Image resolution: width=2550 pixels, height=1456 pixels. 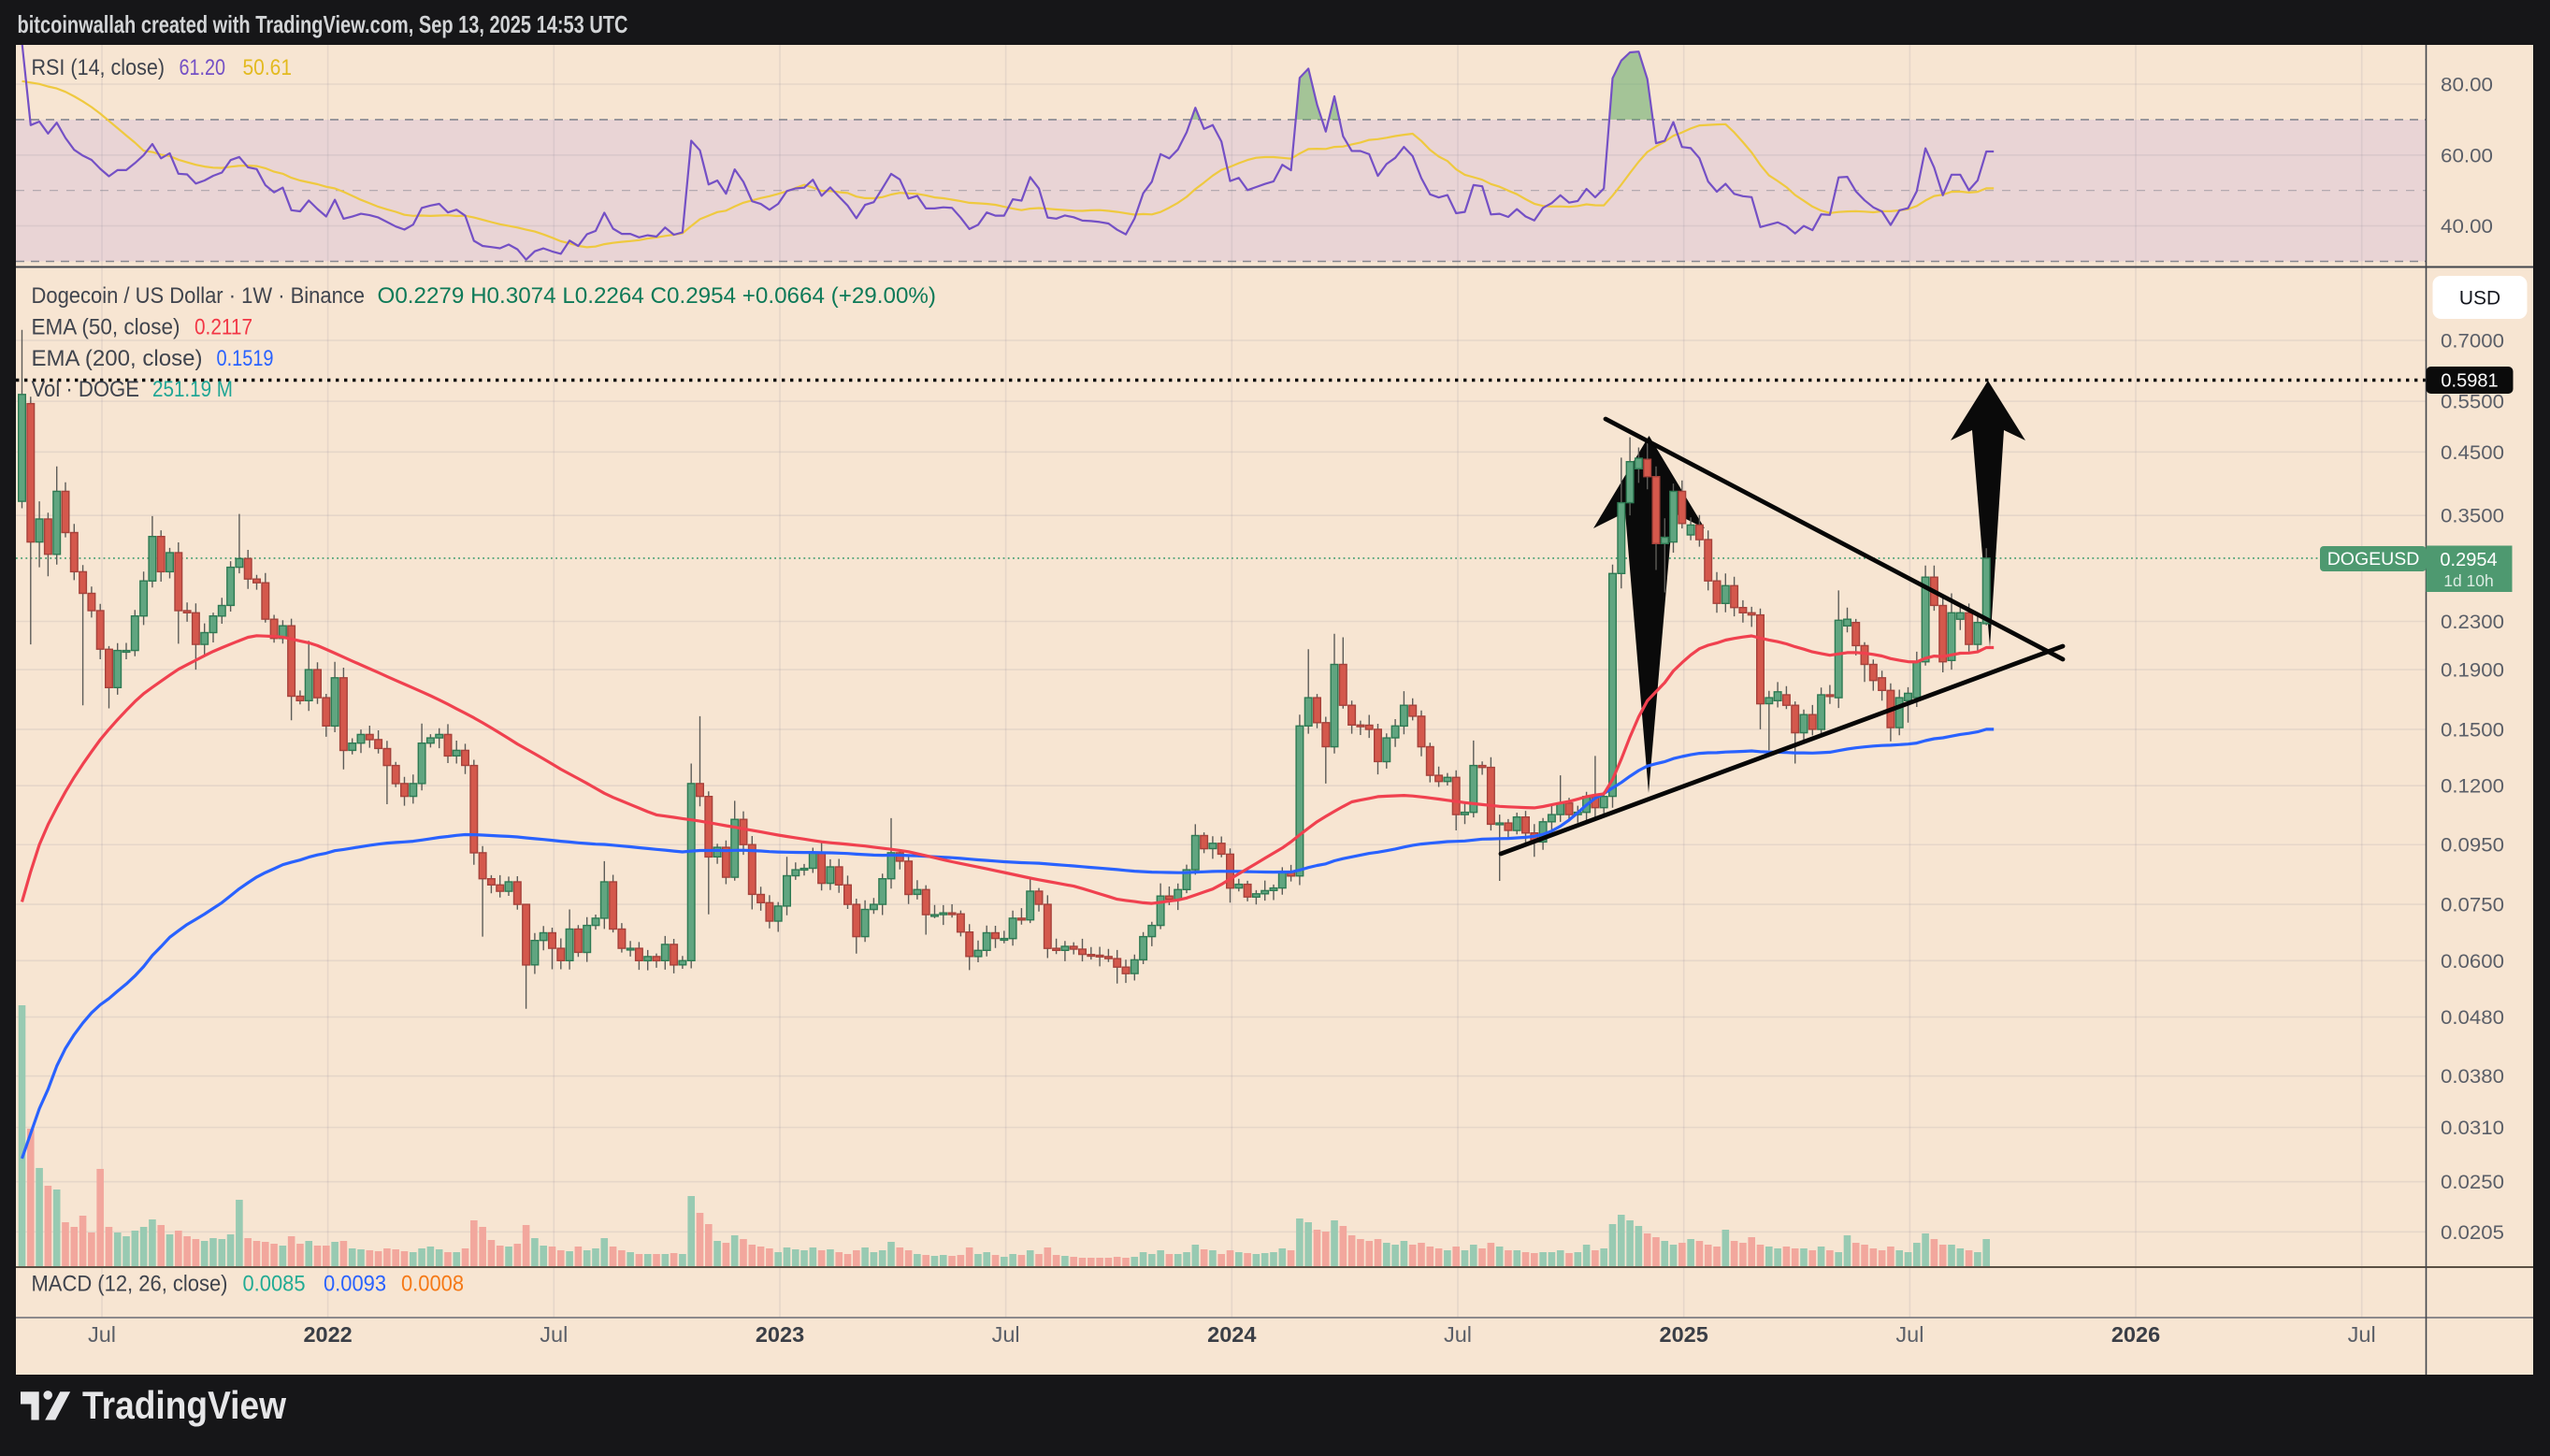 What do you see at coordinates (2472, 846) in the screenshot?
I see `svg-text: 0.0950` at bounding box center [2472, 846].